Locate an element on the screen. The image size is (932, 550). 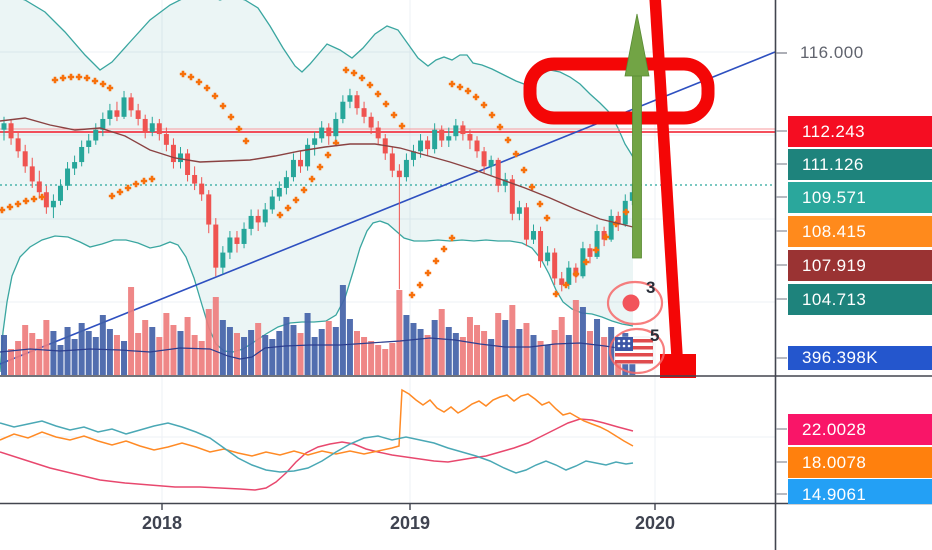
green-up-arrow-head is located at coordinates (637, 45).